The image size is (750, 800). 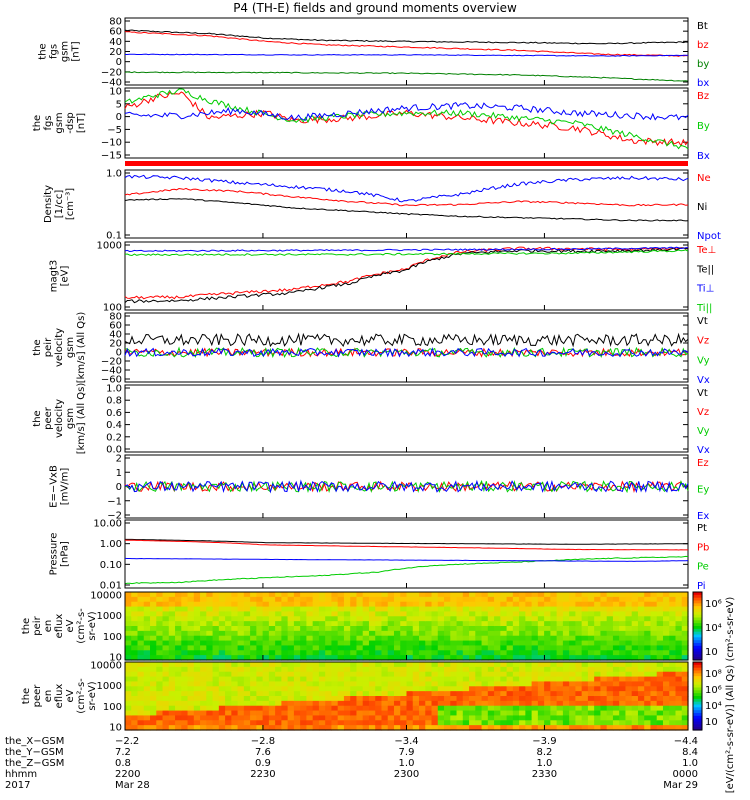 What do you see at coordinates (685, 774) in the screenshot?
I see `x-axis-value: 0000` at bounding box center [685, 774].